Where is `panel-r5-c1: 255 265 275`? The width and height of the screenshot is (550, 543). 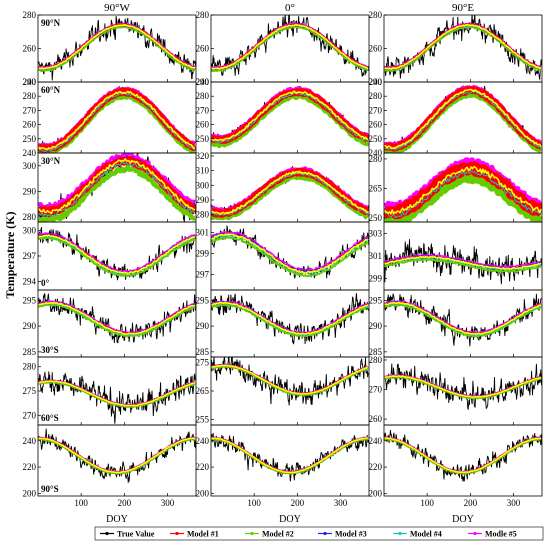
panel-r5-c1: 255 265 275 is located at coordinates (283, 391).